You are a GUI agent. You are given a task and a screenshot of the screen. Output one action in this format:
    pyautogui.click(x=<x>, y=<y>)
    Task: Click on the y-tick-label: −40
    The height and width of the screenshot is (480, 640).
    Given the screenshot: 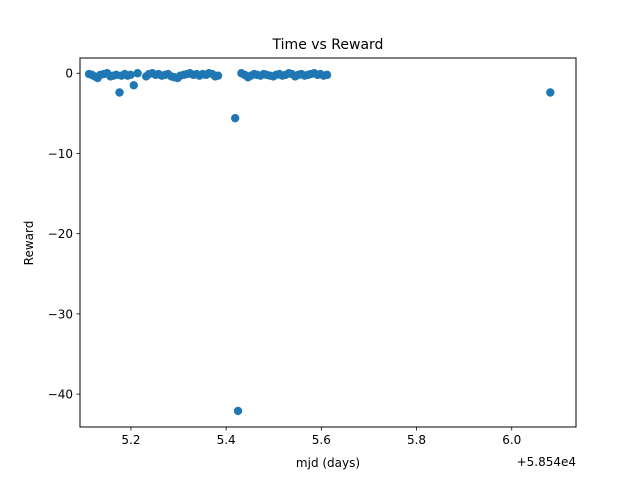 What is the action you would take?
    pyautogui.click(x=60, y=395)
    